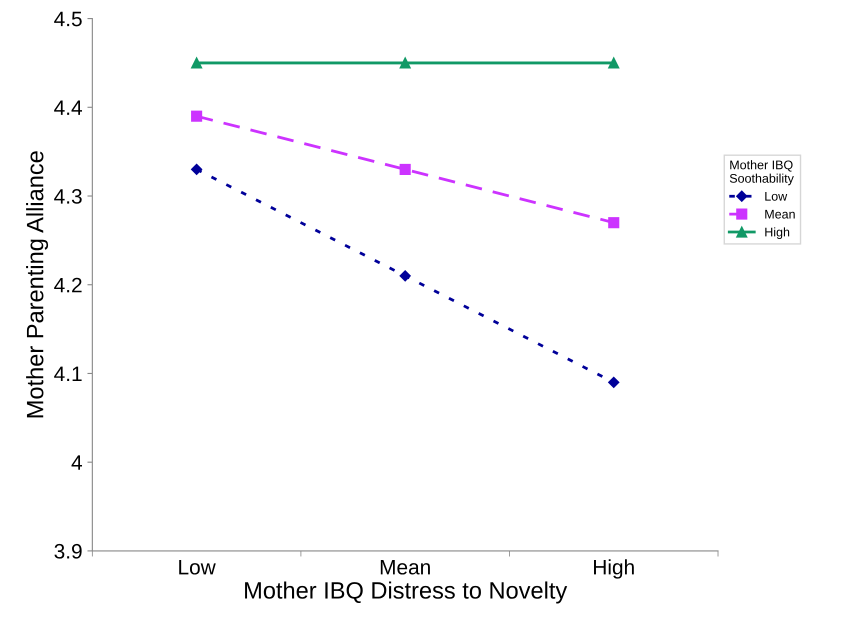 This screenshot has height=619, width=863. What do you see at coordinates (68, 285) in the screenshot?
I see `y-tick-label: 4.2` at bounding box center [68, 285].